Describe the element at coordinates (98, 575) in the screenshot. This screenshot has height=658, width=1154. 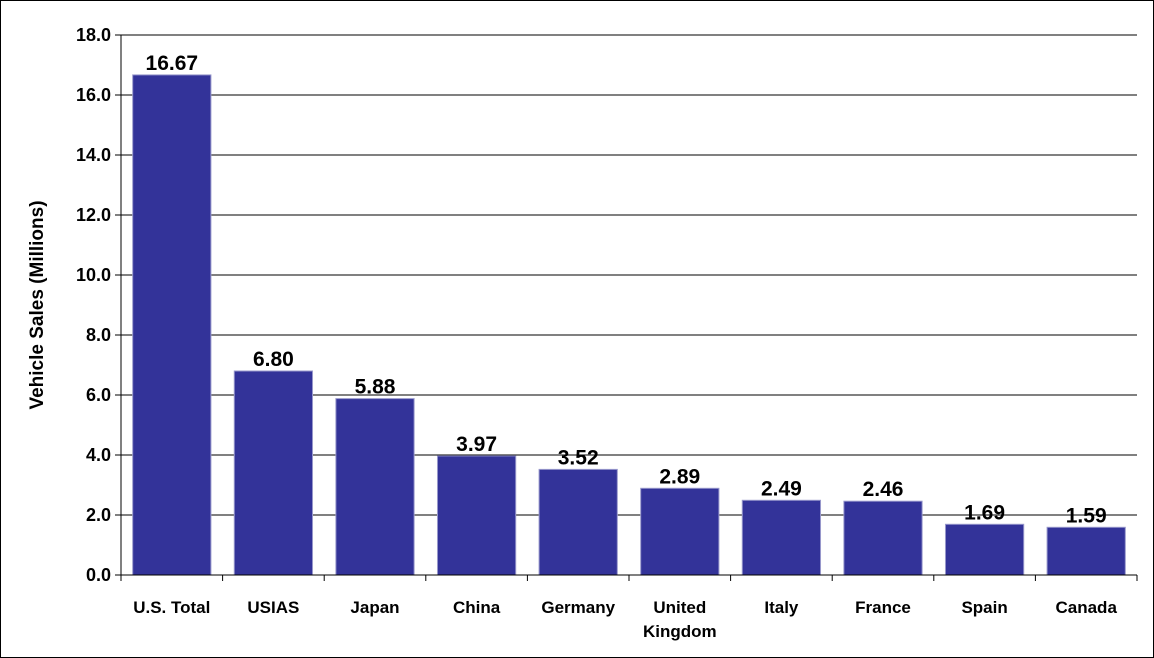
I see `y-tick-label: 0.0` at that location.